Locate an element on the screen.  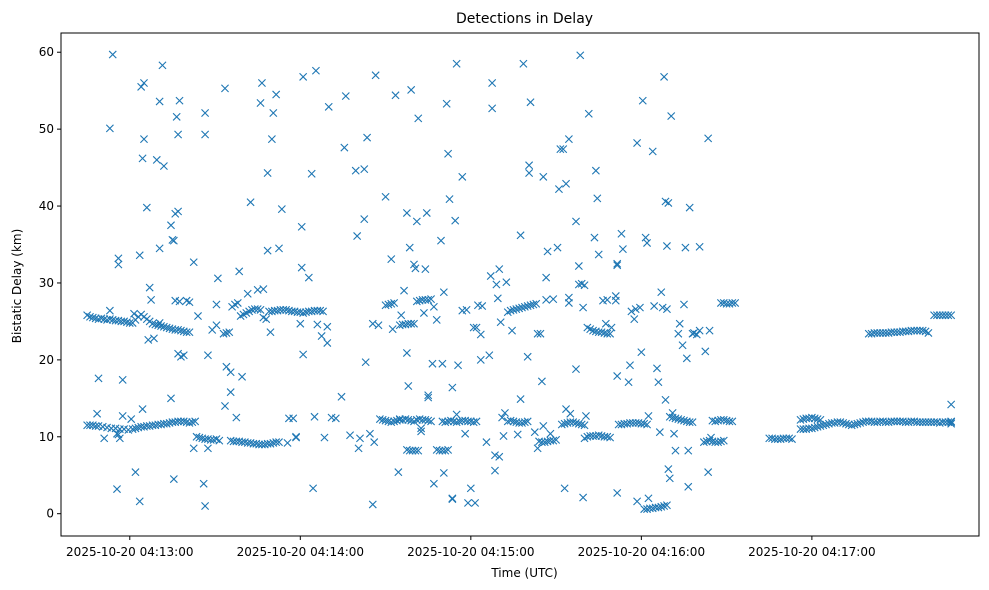
x-tick-label: 2025-10-20 04:14:00 is located at coordinates (300, 552).